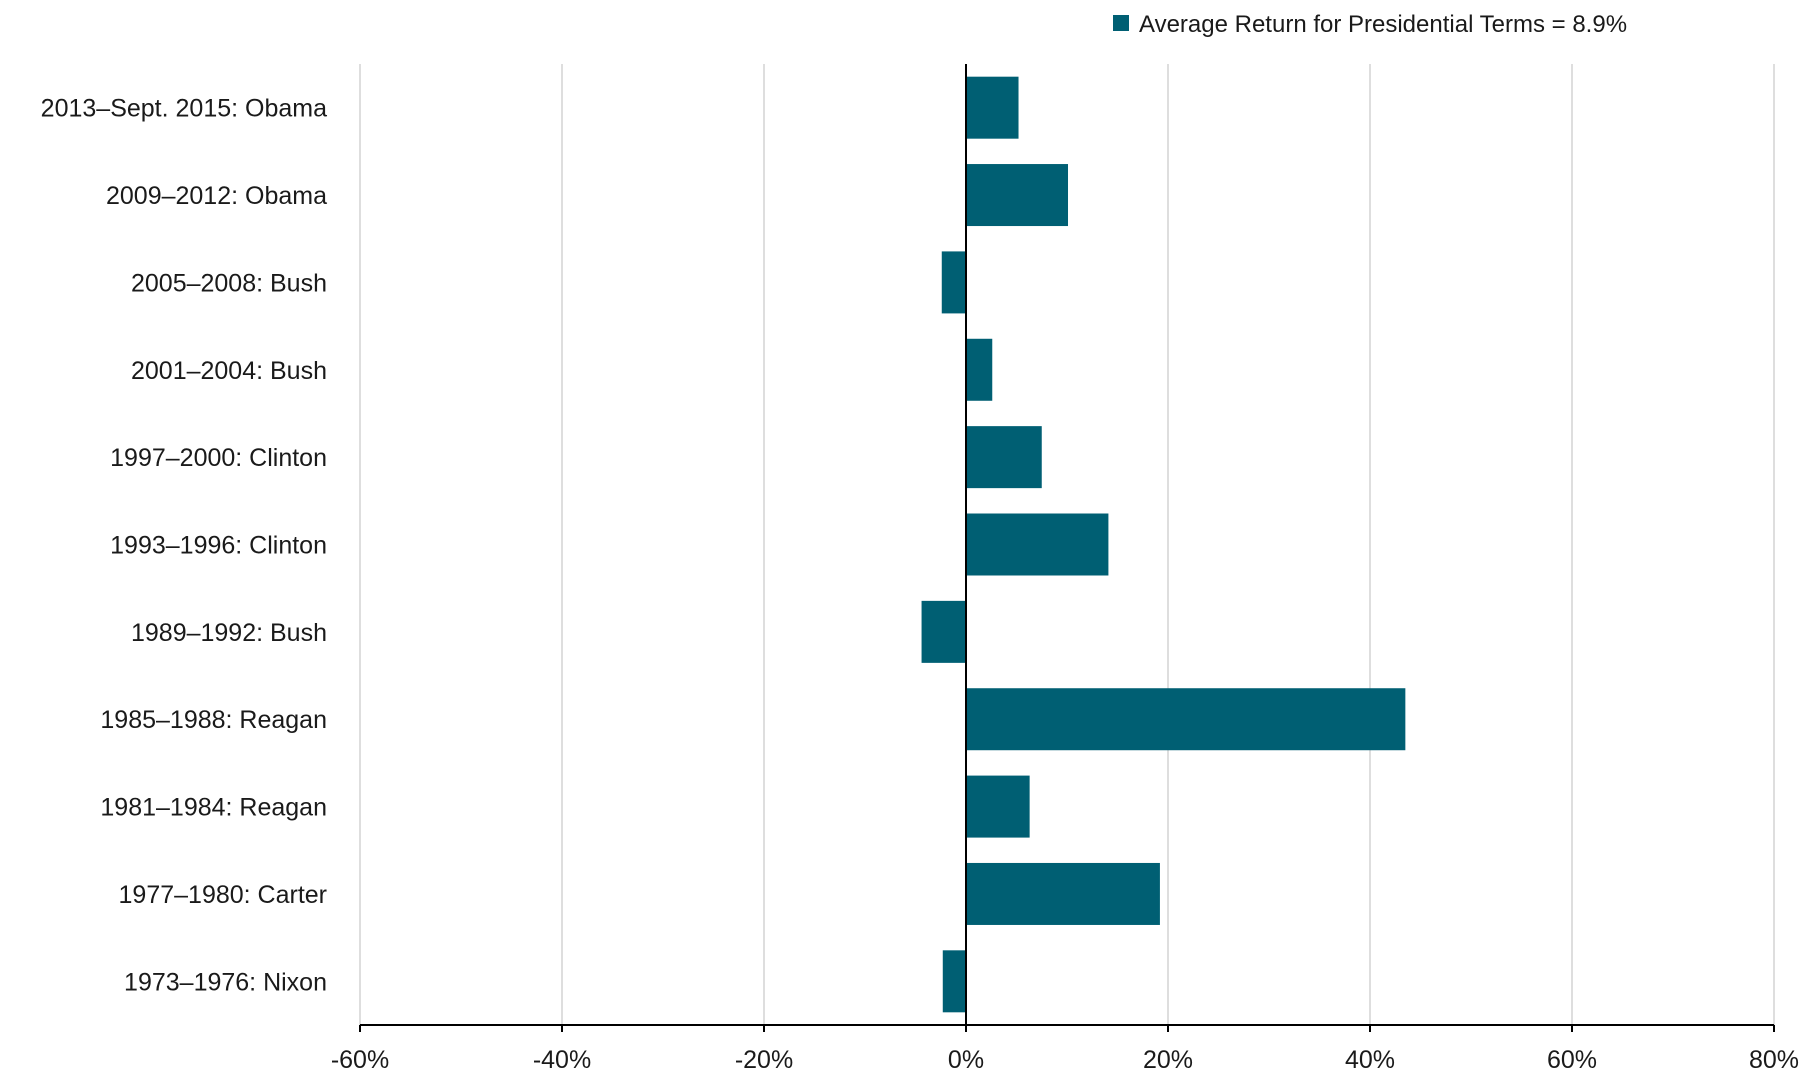 The image size is (1805, 1070). What do you see at coordinates (229, 371) in the screenshot?
I see `category-label: 2001–2004: Bush` at bounding box center [229, 371].